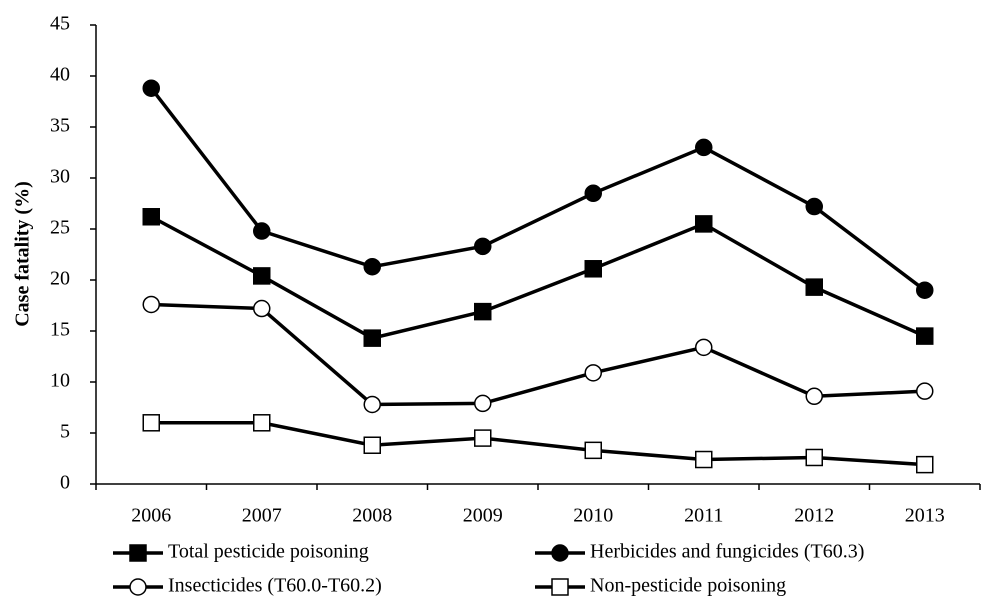 The width and height of the screenshot is (982, 603). What do you see at coordinates (593, 516) in the screenshot?
I see `x-tick-label: 2010` at bounding box center [593, 516].